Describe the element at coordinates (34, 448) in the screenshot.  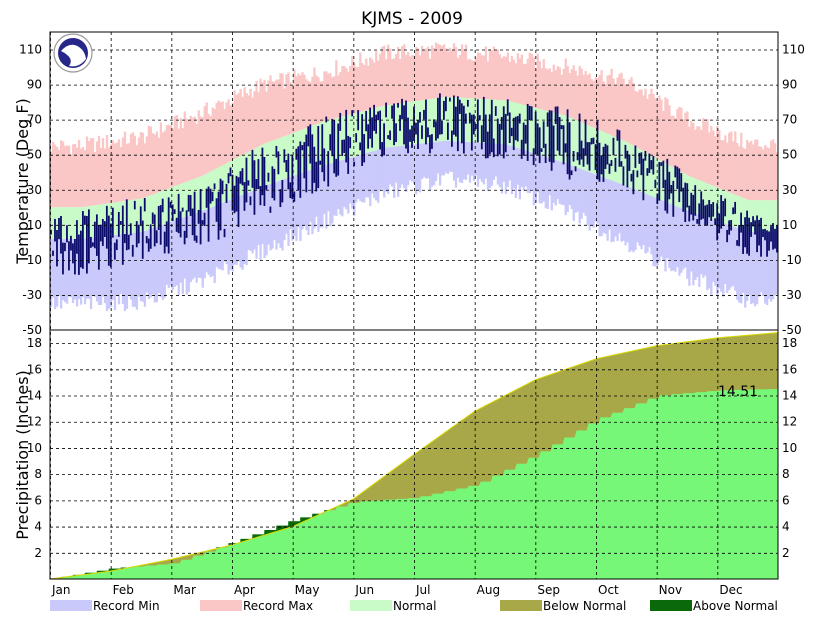
I see `precip-tick-left: 10` at that location.